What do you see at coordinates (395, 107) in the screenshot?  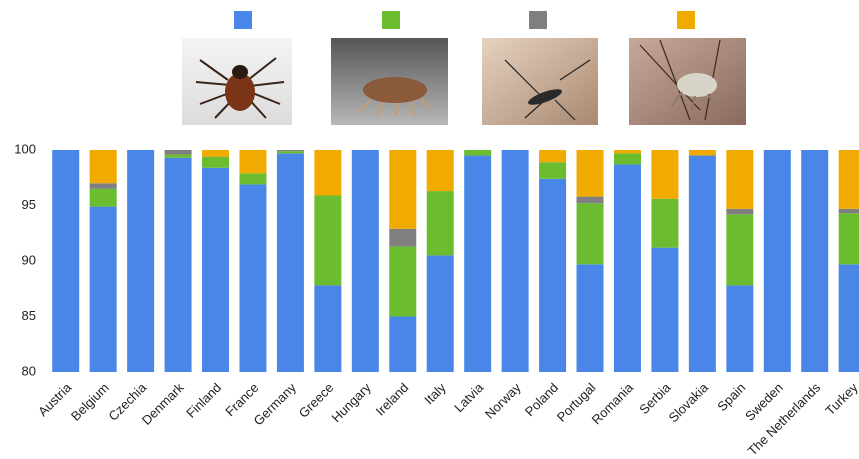 I see `woodlouse-legs` at bounding box center [395, 107].